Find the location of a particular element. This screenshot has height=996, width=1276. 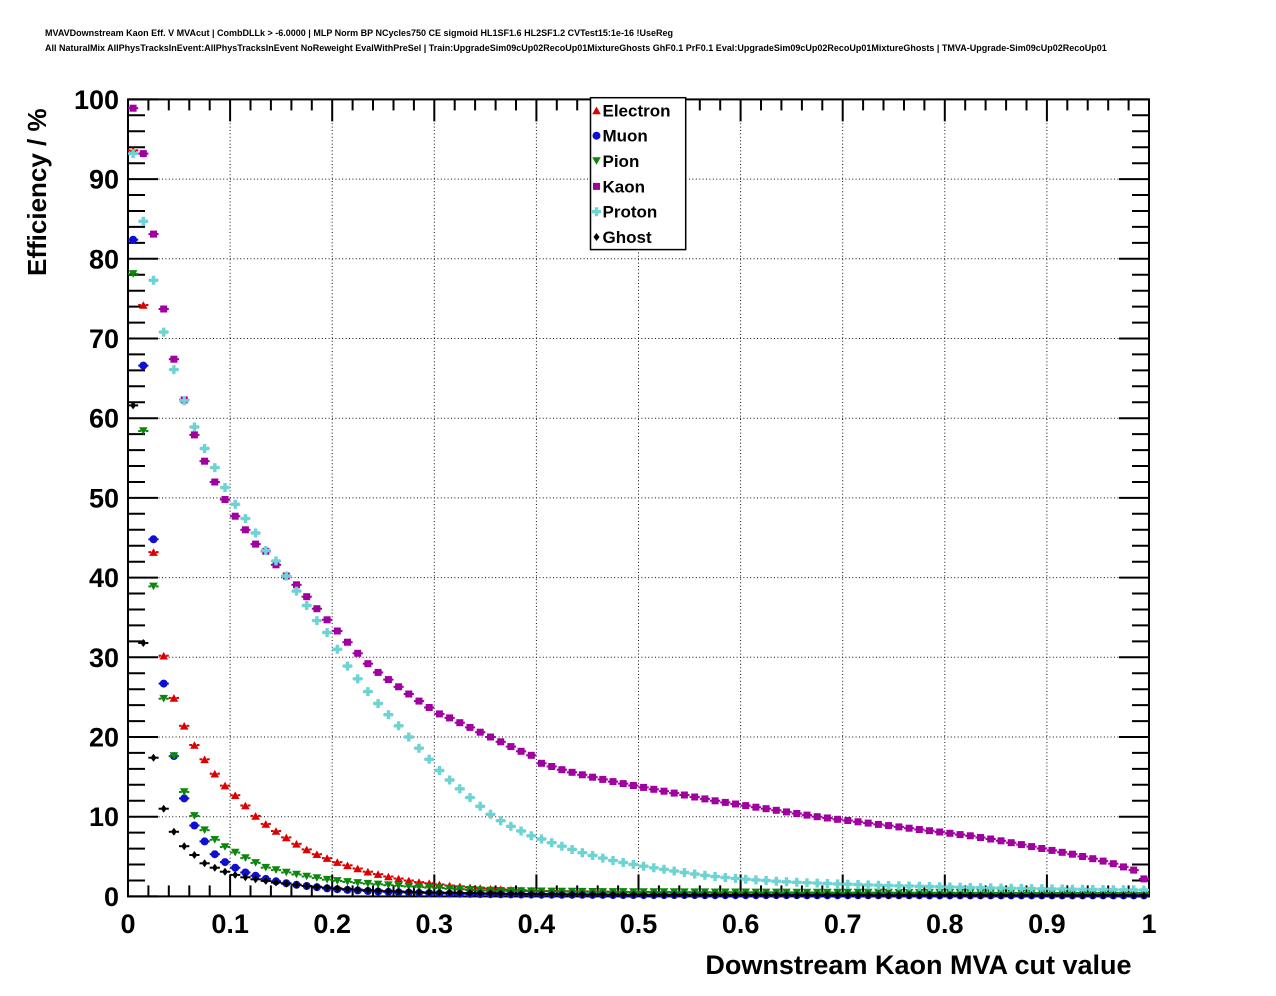

svg-text: 90 is located at coordinates (104, 180).